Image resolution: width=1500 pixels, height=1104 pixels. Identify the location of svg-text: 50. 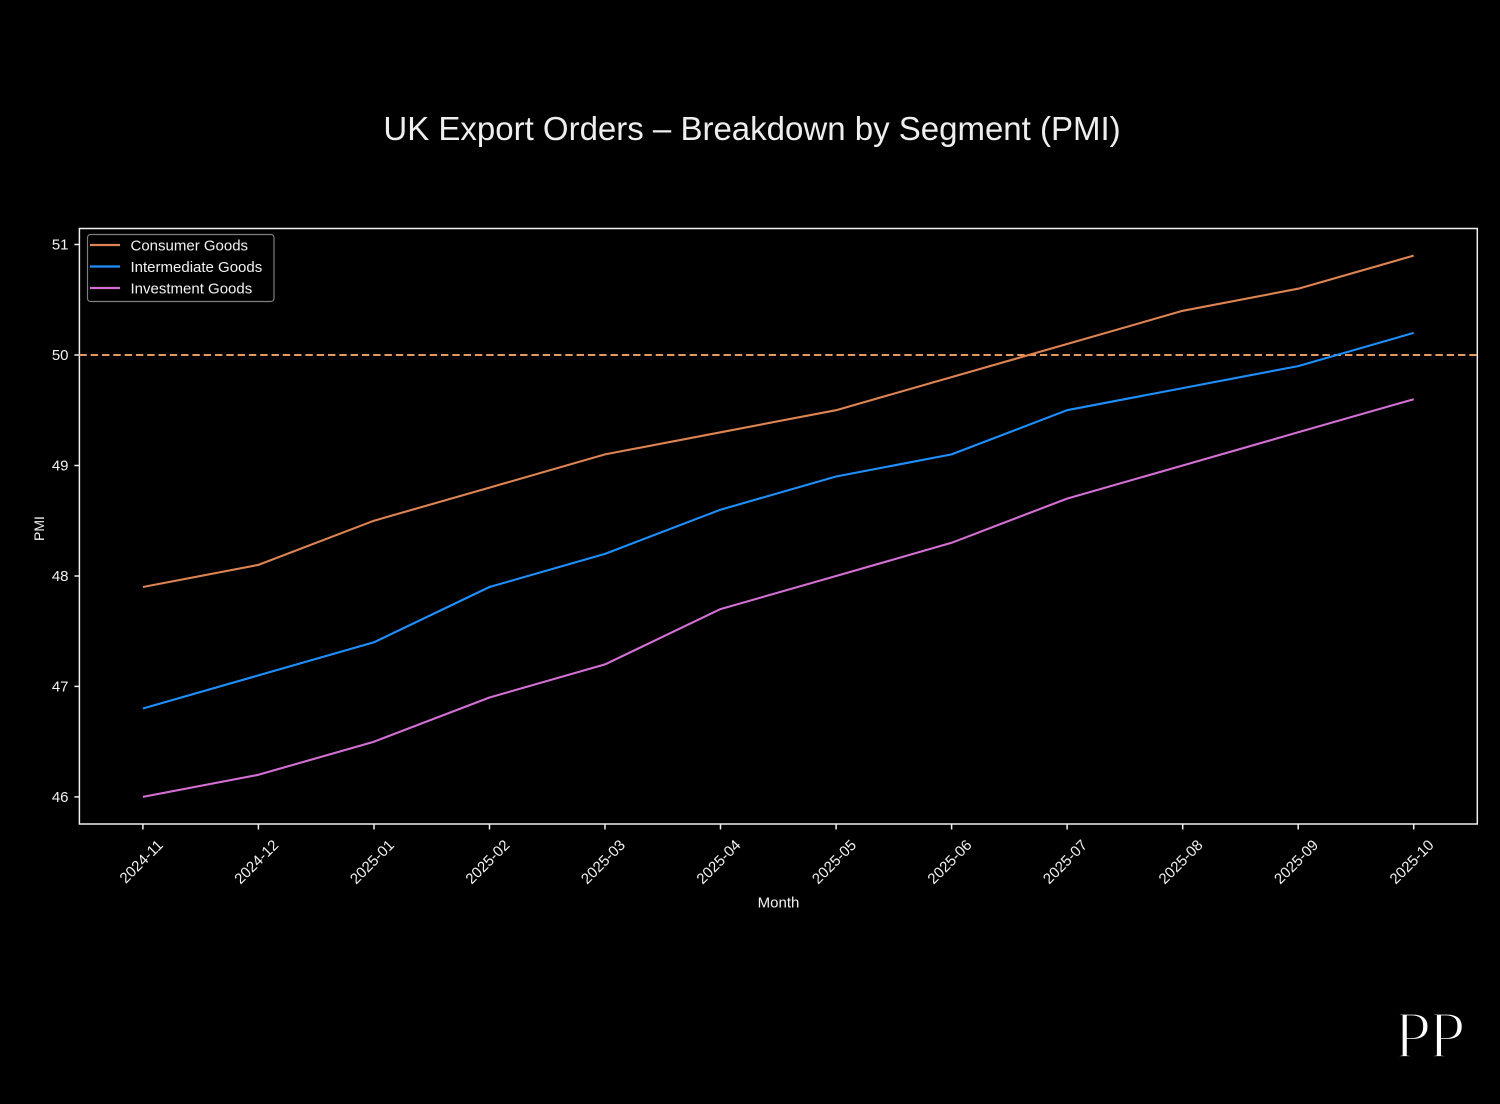
(60, 355).